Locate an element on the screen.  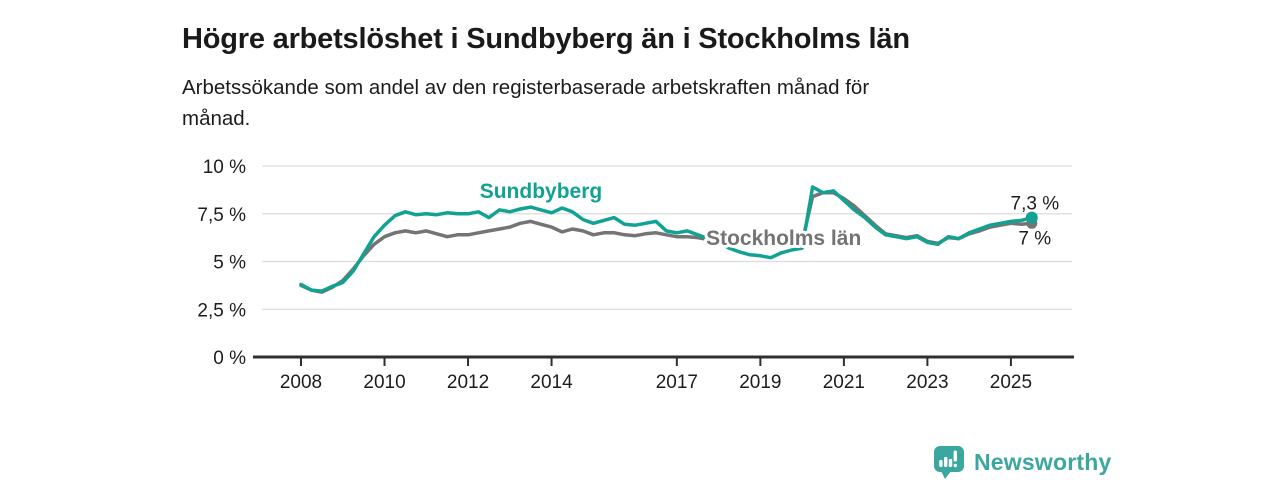
newsworthy-brand-text: Newsworthy is located at coordinates (1043, 462).